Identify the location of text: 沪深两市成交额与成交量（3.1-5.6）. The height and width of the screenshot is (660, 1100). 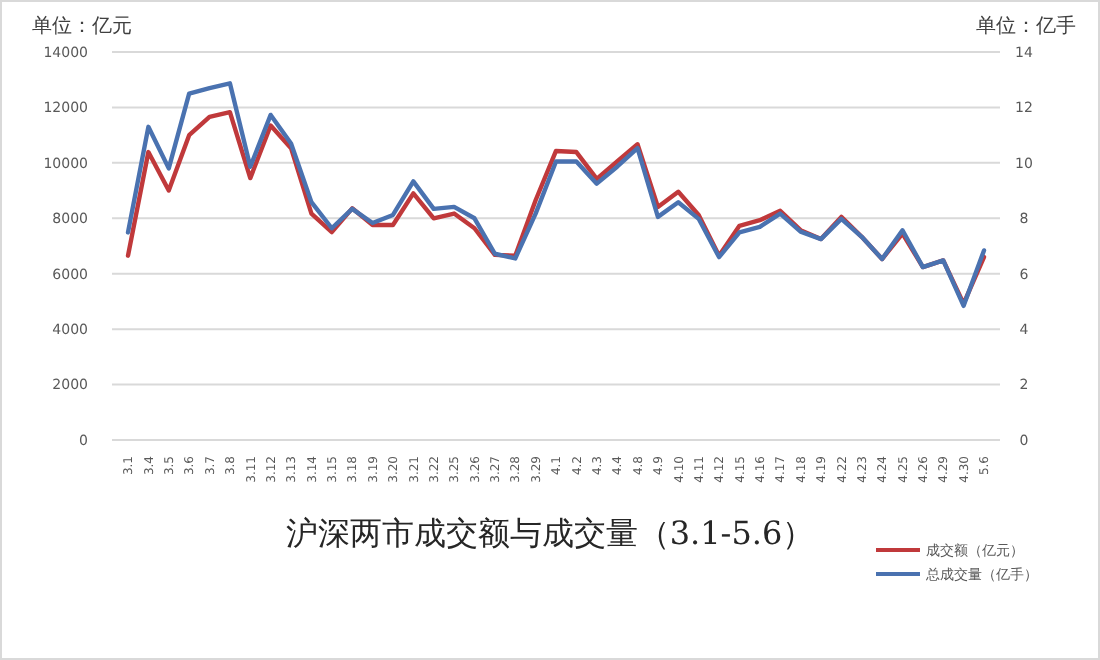
(550, 533).